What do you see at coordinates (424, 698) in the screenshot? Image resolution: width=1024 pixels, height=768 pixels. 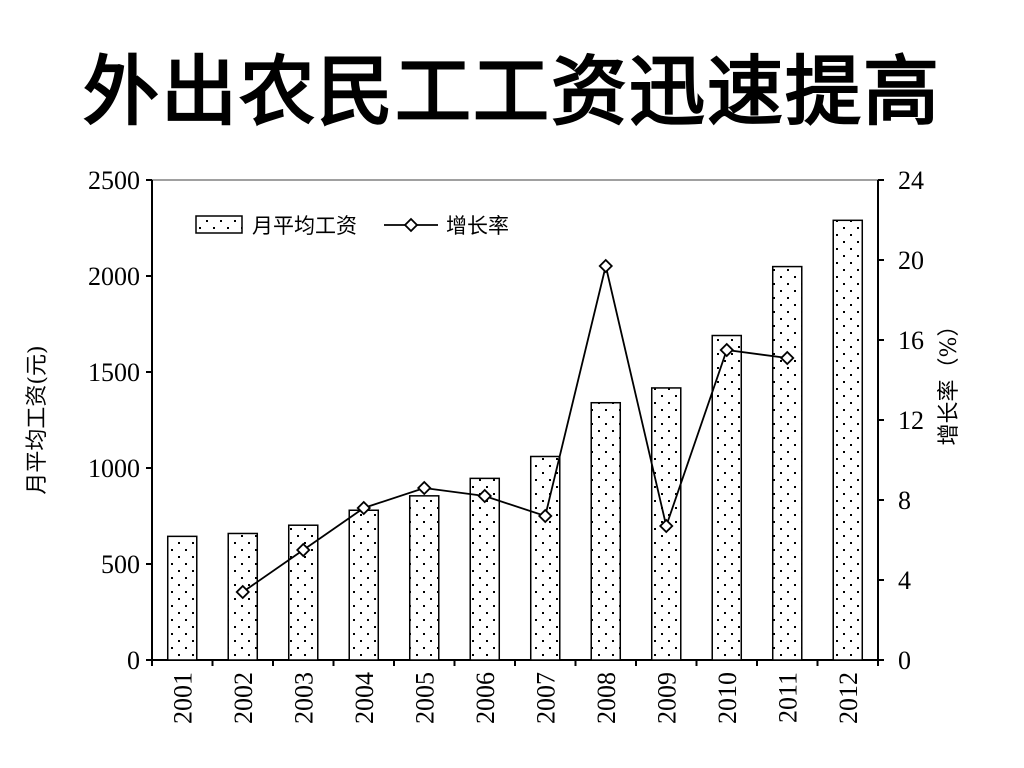 I see `x-tick-label: 2005` at bounding box center [424, 698].